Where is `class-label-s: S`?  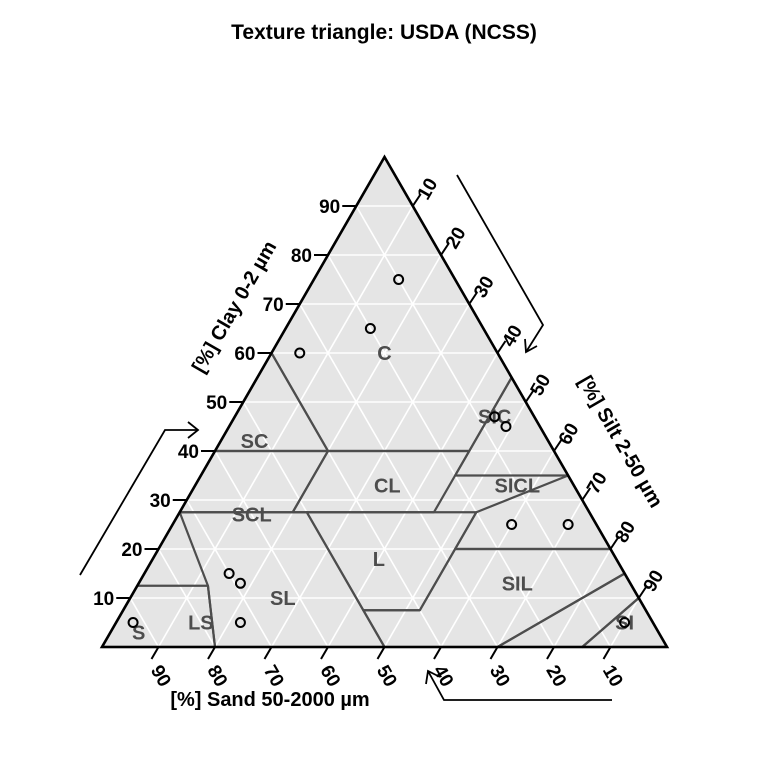 class-label-s: S is located at coordinates (138, 633).